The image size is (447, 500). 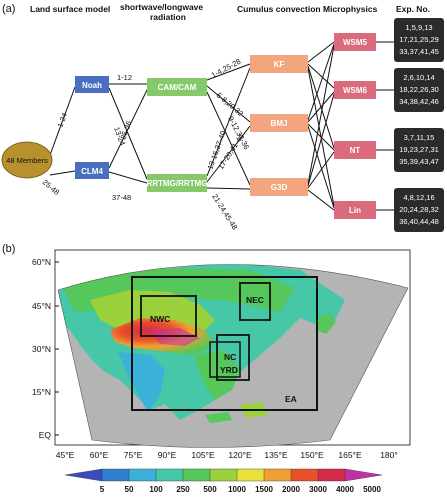 I want to click on exp-box-1: 1,5,9,13 17,21,25,29 33,37,41,45, so click(x=419, y=40).